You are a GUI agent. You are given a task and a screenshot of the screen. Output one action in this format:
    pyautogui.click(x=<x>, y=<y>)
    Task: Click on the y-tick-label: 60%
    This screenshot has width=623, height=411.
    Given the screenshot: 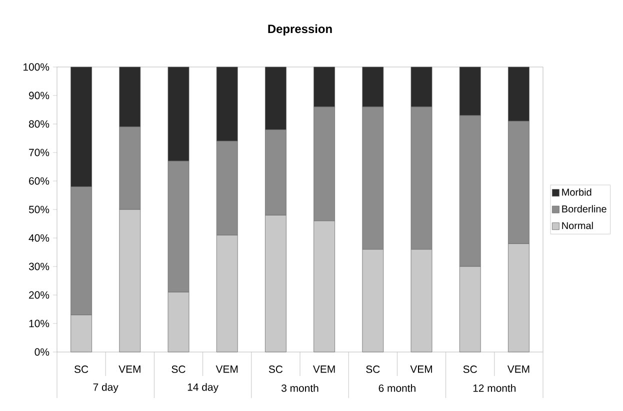 What is the action you would take?
    pyautogui.click(x=39, y=181)
    